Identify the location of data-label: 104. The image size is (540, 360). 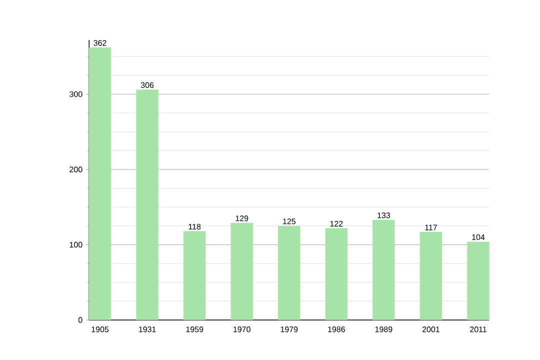
(478, 237).